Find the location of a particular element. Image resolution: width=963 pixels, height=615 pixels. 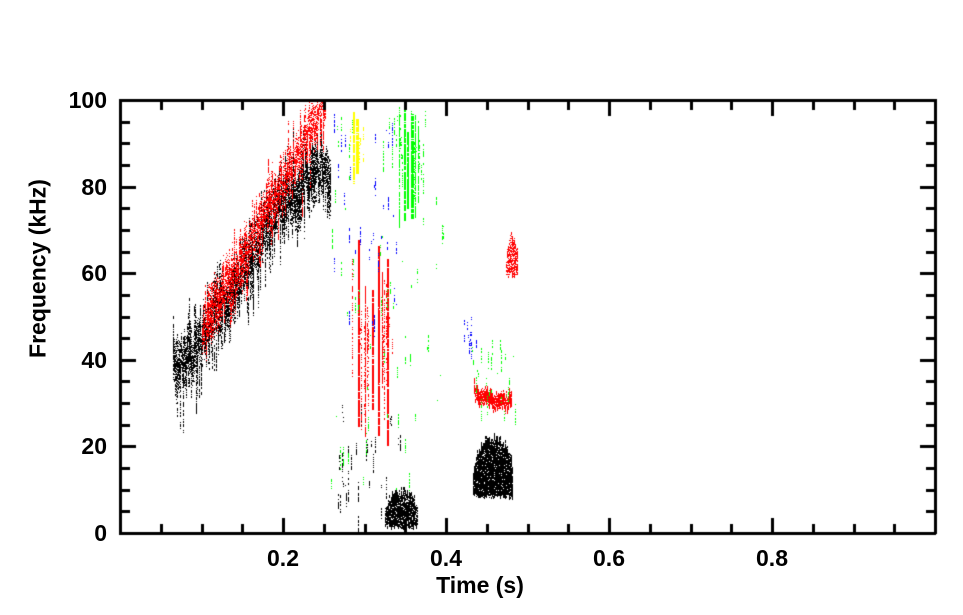

x-tick-label-0.2: 0.2 is located at coordinates (283, 558).